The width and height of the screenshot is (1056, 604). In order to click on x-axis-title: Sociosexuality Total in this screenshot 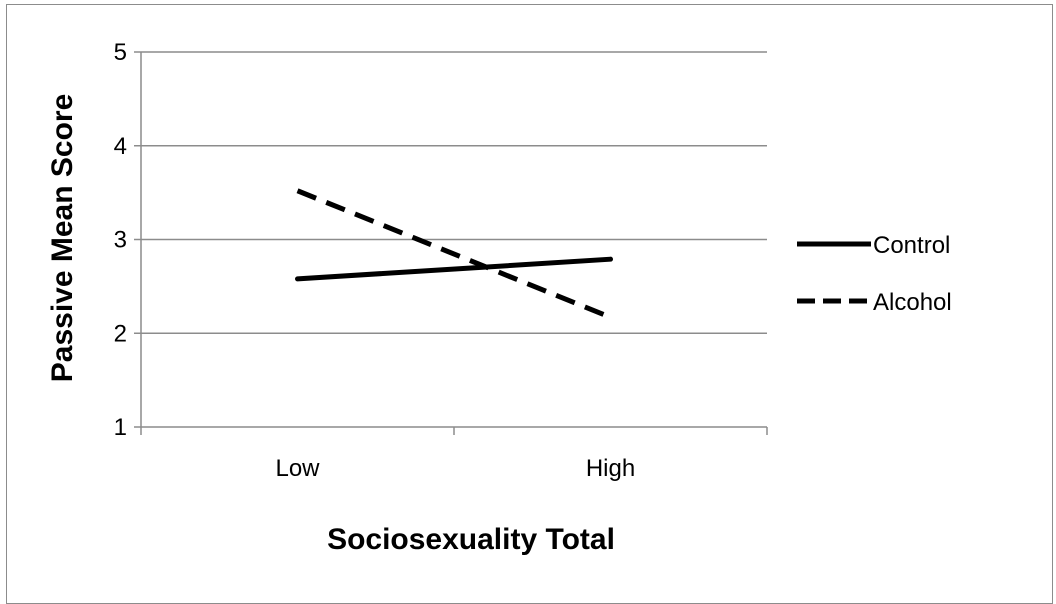, I will do `click(471, 539)`.